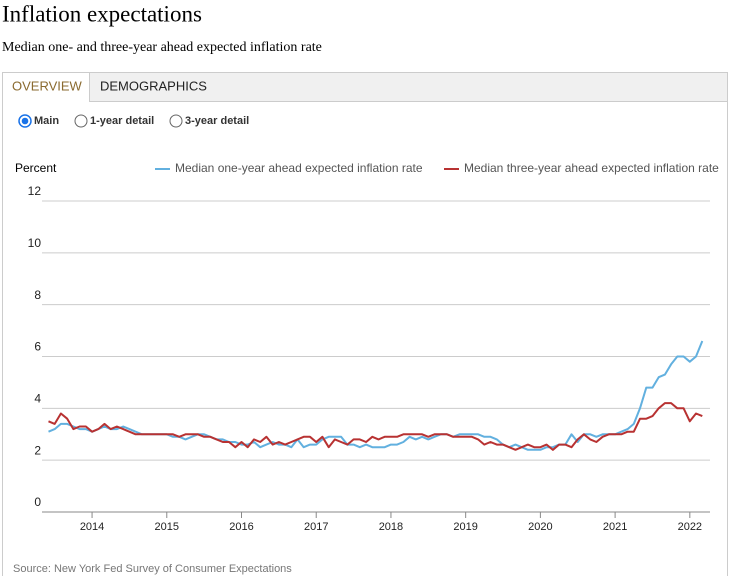  What do you see at coordinates (615, 527) in the screenshot?
I see `x-tick-label: 2021` at bounding box center [615, 527].